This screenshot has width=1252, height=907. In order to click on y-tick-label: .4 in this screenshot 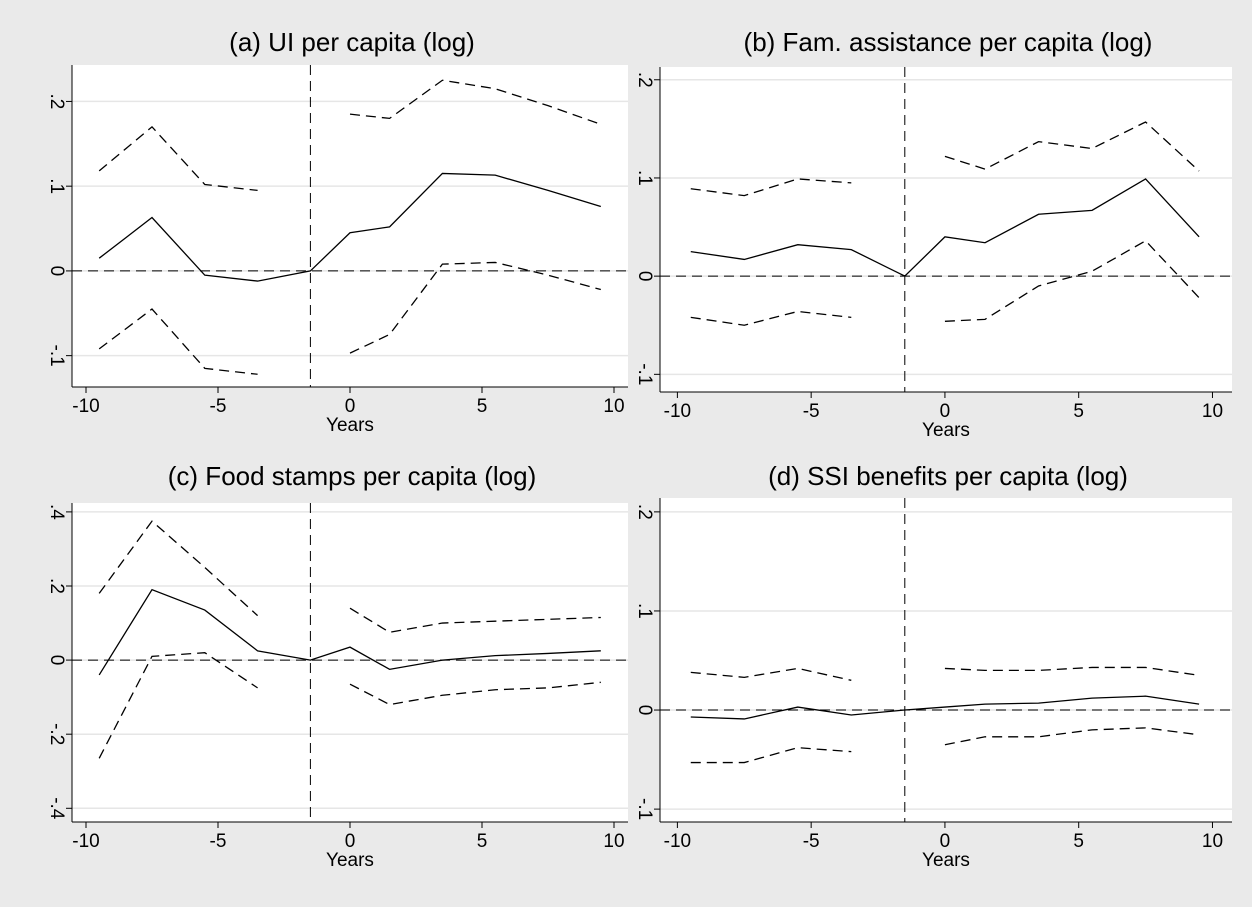, I will do `click(56, 512)`.